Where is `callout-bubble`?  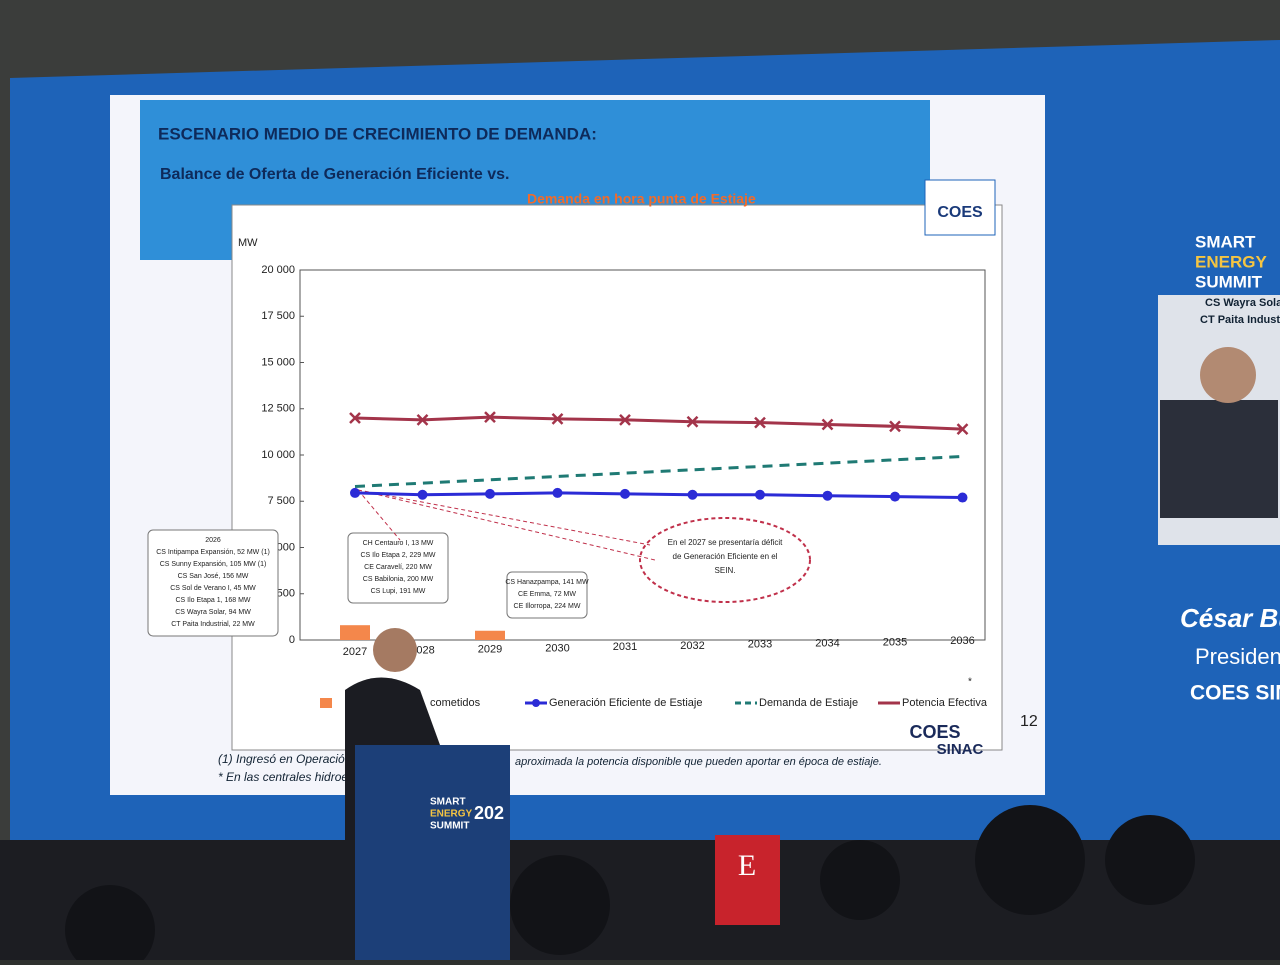 callout-bubble is located at coordinates (725, 560).